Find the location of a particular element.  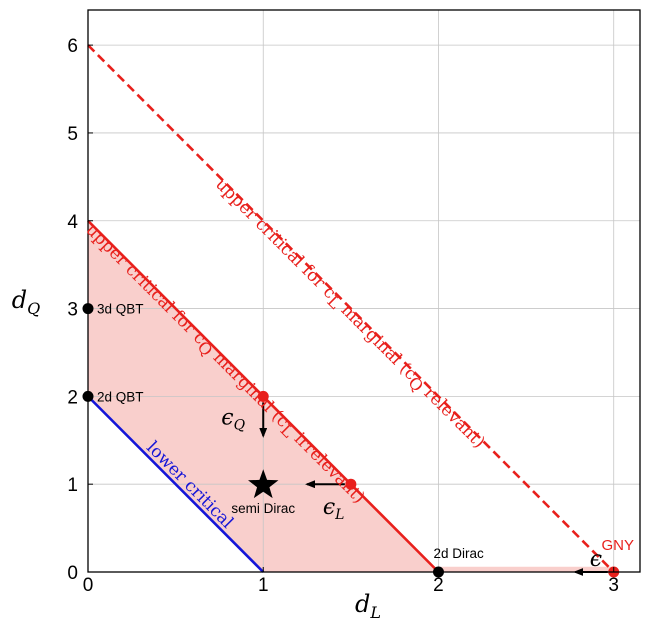

point-semi-dirac is located at coordinates (263, 484).